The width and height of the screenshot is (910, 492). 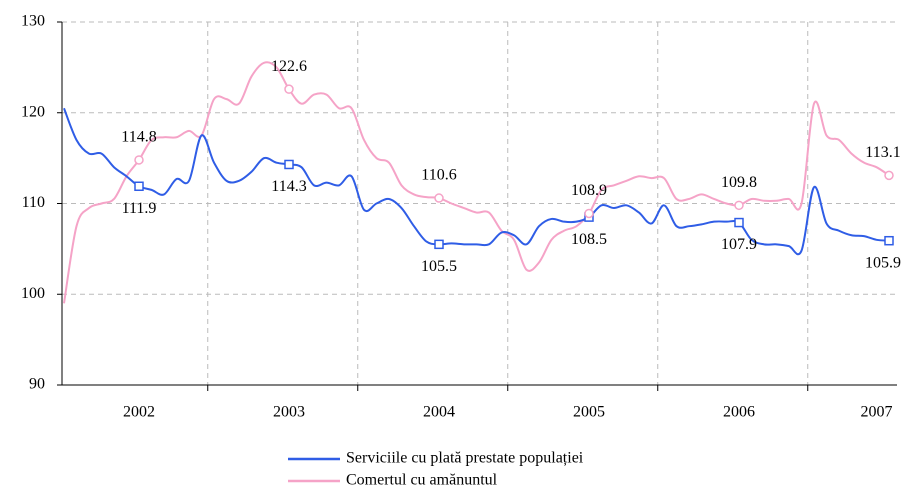 I want to click on y-tick-label: 130, so click(x=33, y=21).